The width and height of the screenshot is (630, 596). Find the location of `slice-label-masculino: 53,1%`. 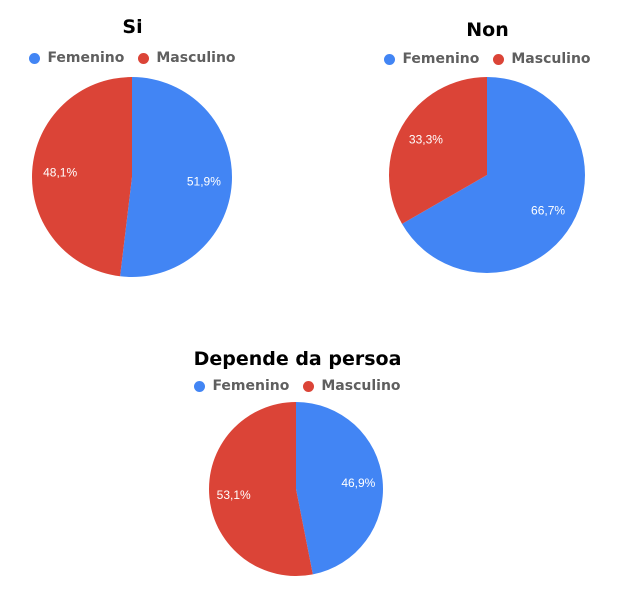

slice-label-masculino: 53,1% is located at coordinates (234, 495).